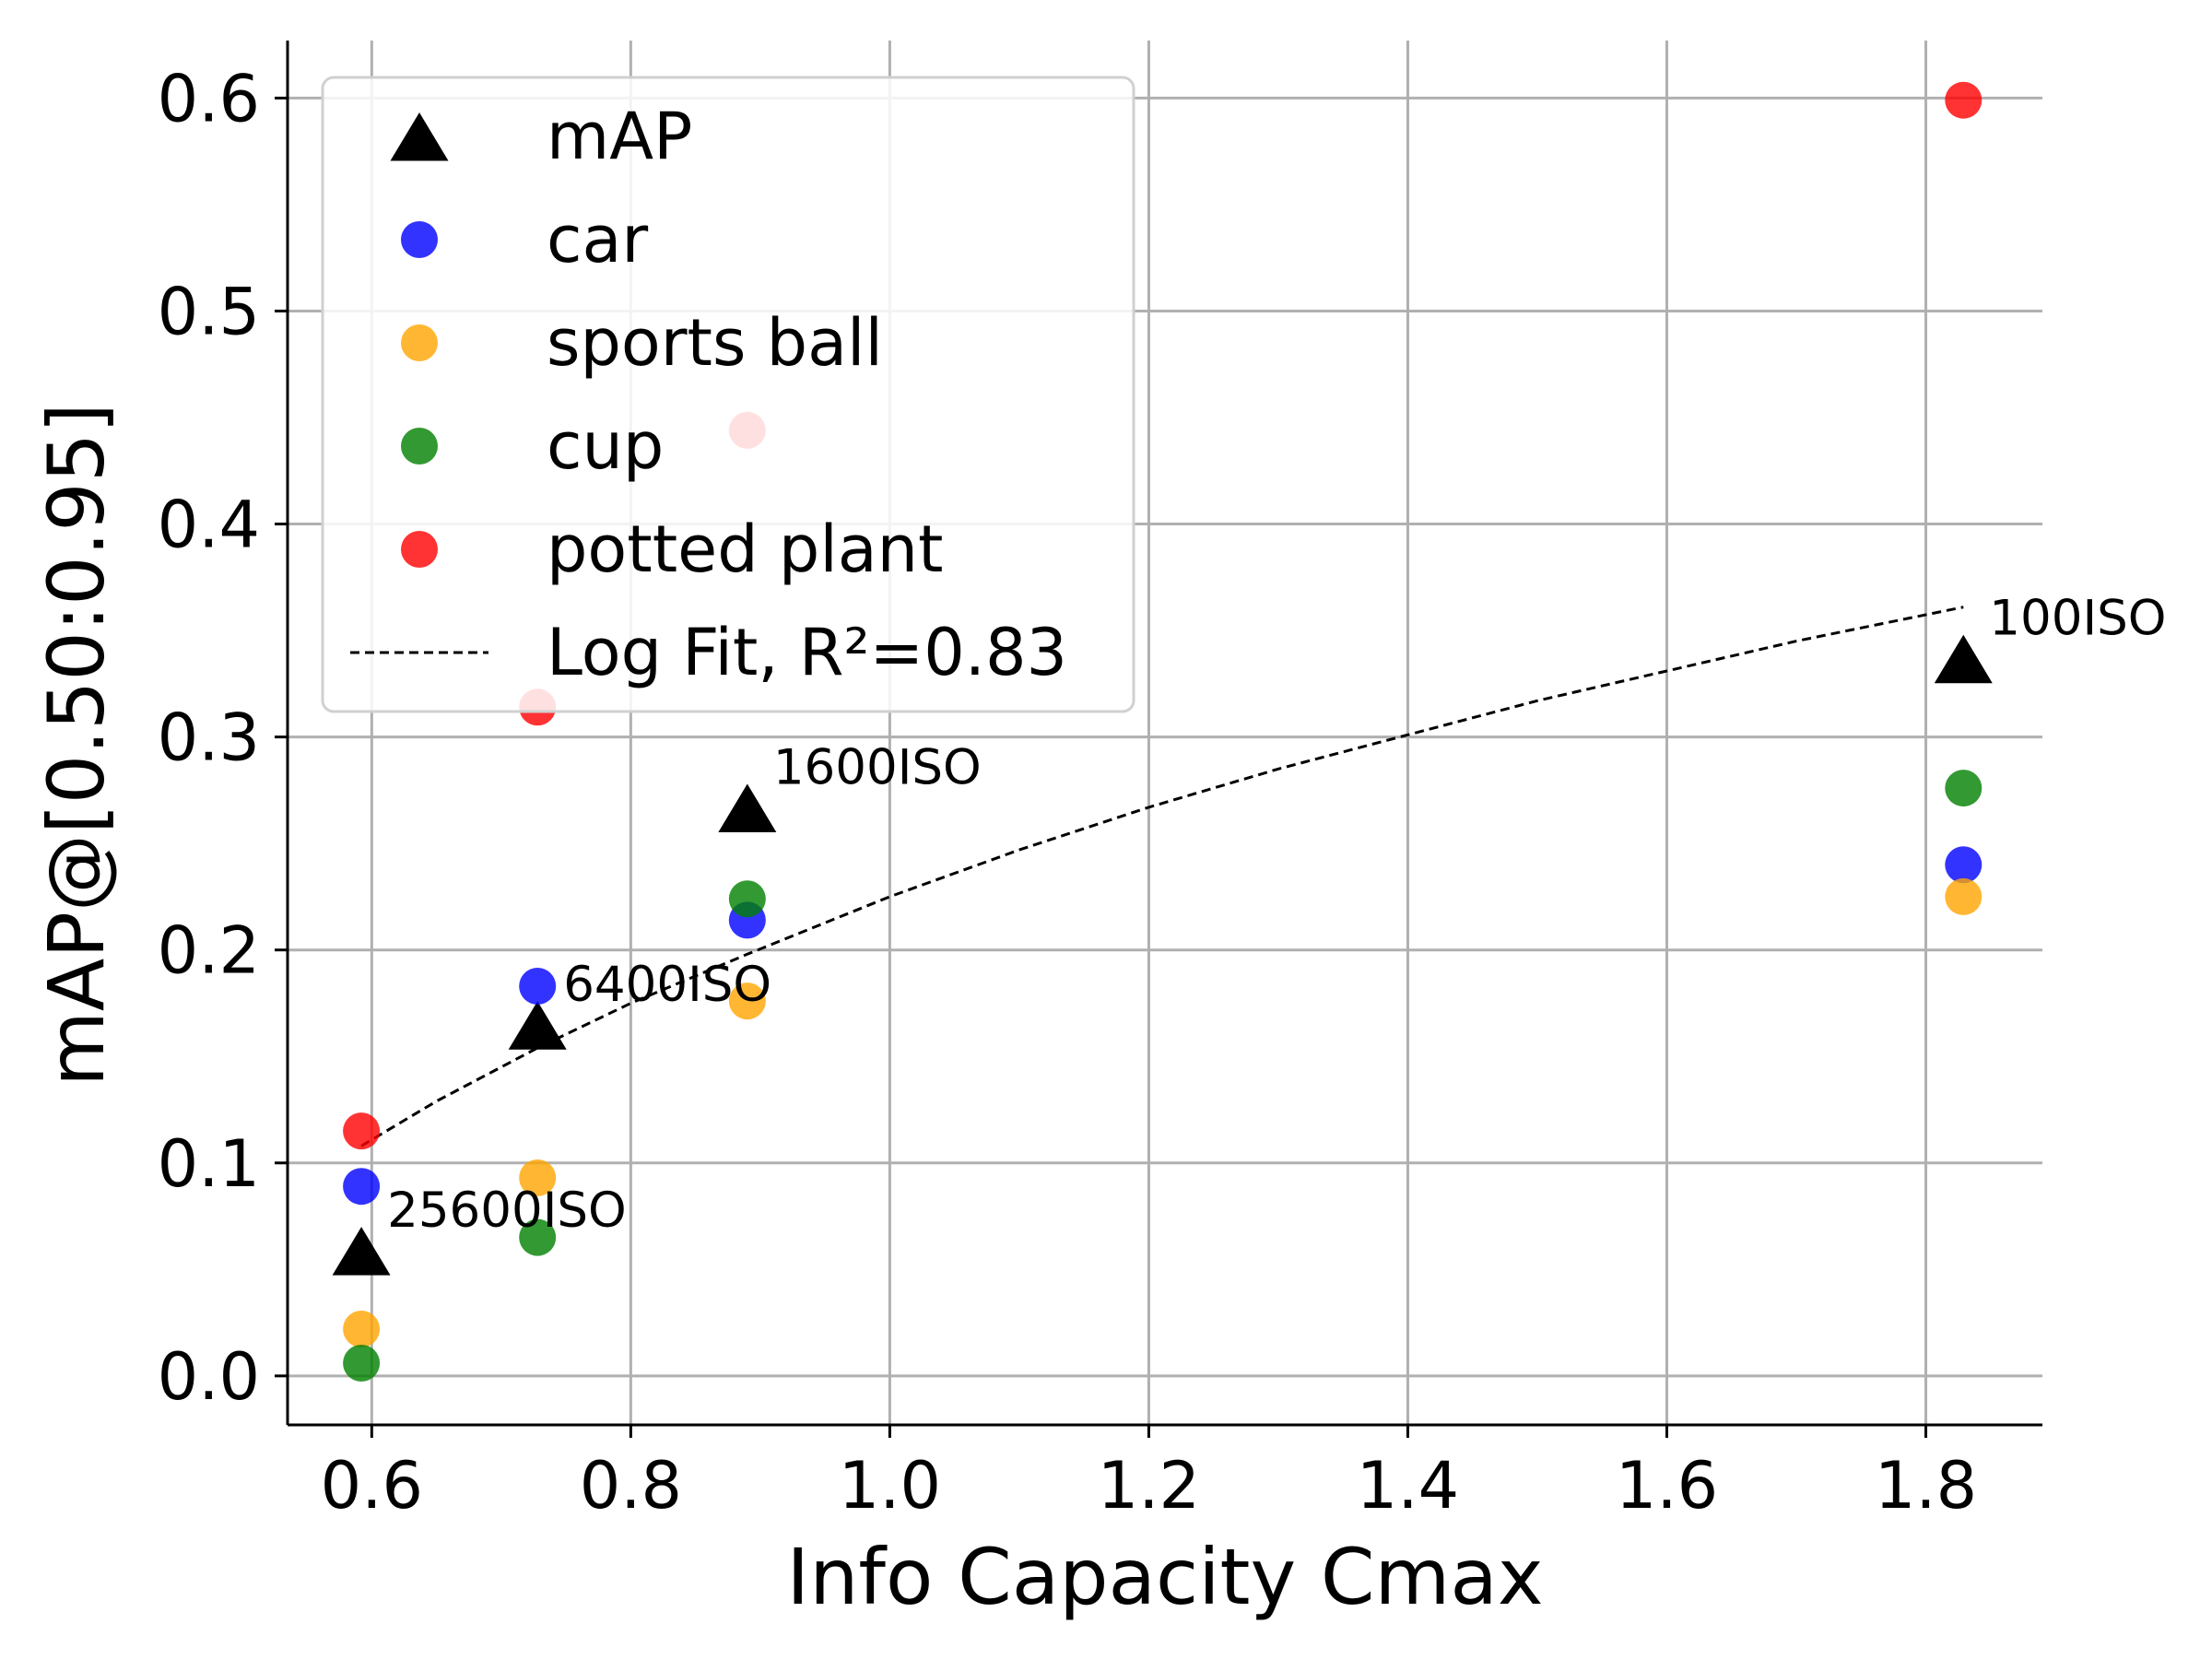  What do you see at coordinates (372, 1486) in the screenshot?
I see `x-tick-label: 0.6` at bounding box center [372, 1486].